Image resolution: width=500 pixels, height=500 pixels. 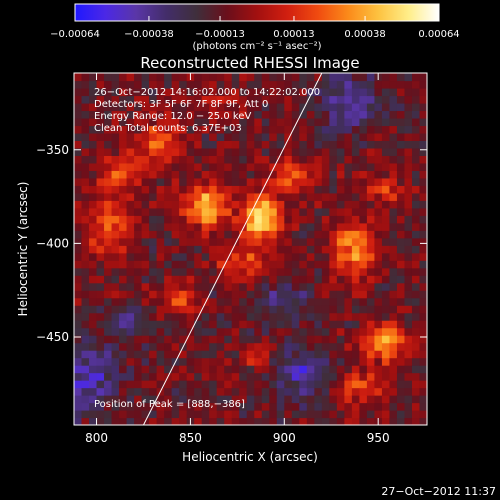 I want to click on annotation-energy-range: Energy Range: 12.0 − 25.0 keV, so click(x=172, y=116).